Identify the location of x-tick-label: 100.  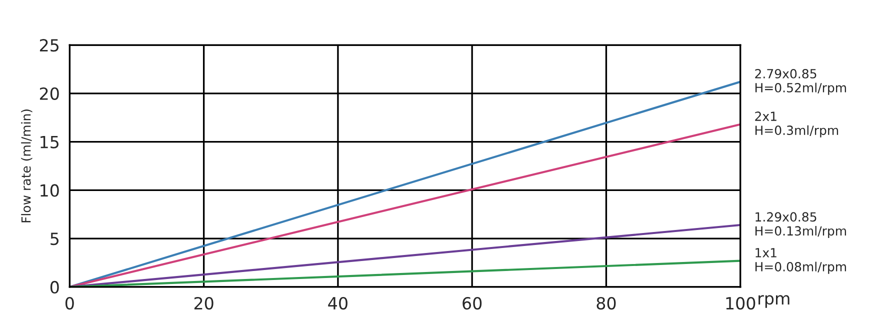
(741, 303).